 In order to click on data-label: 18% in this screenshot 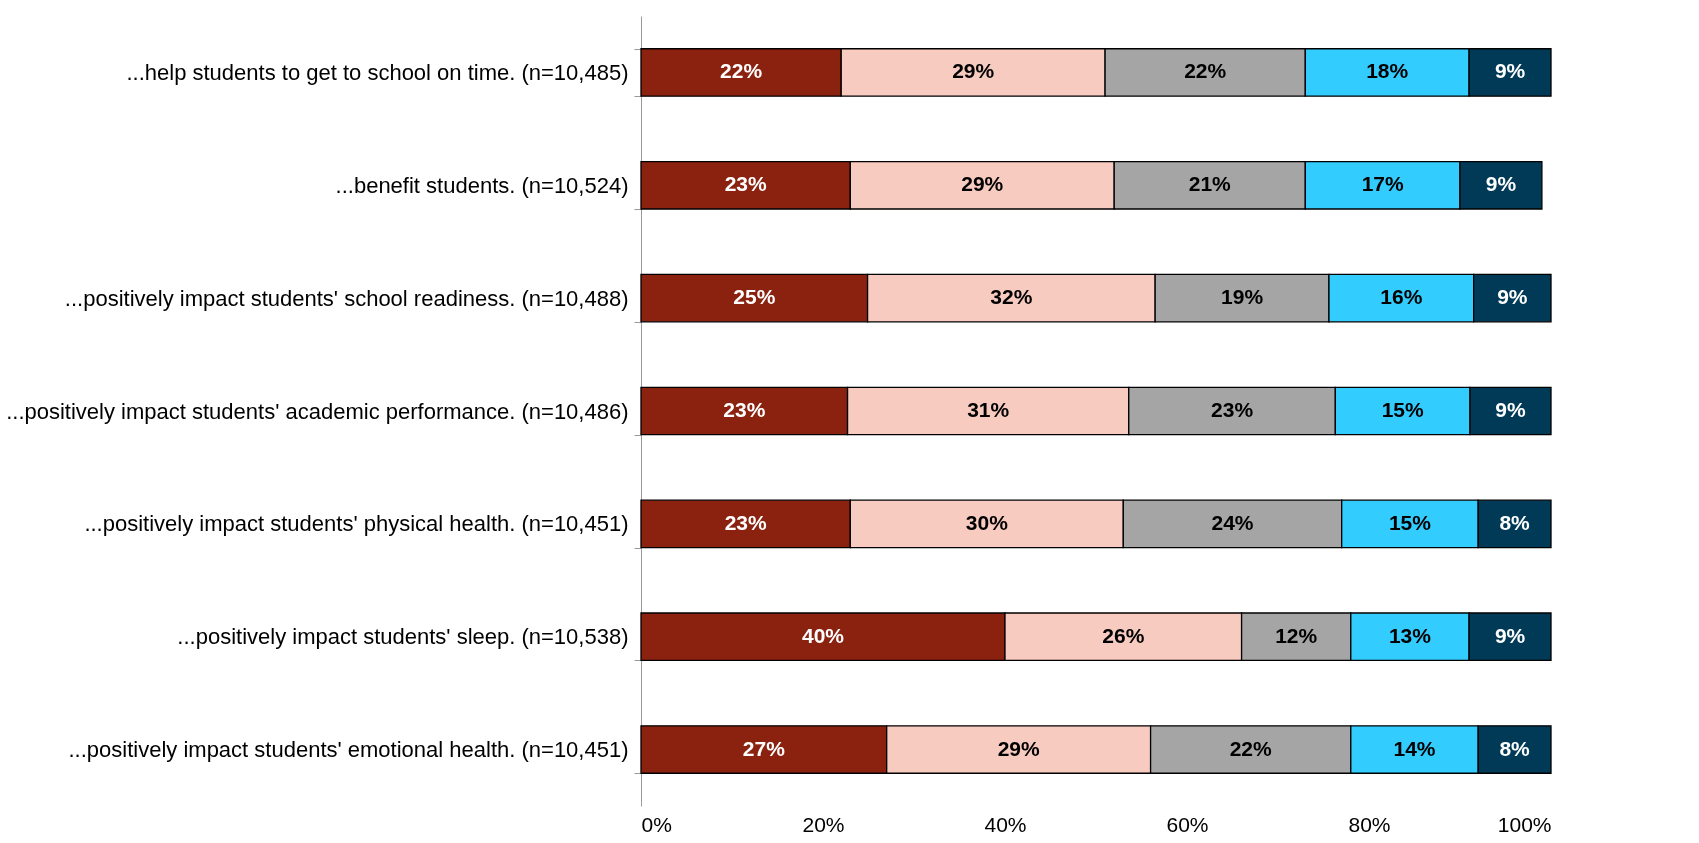, I will do `click(1387, 71)`.